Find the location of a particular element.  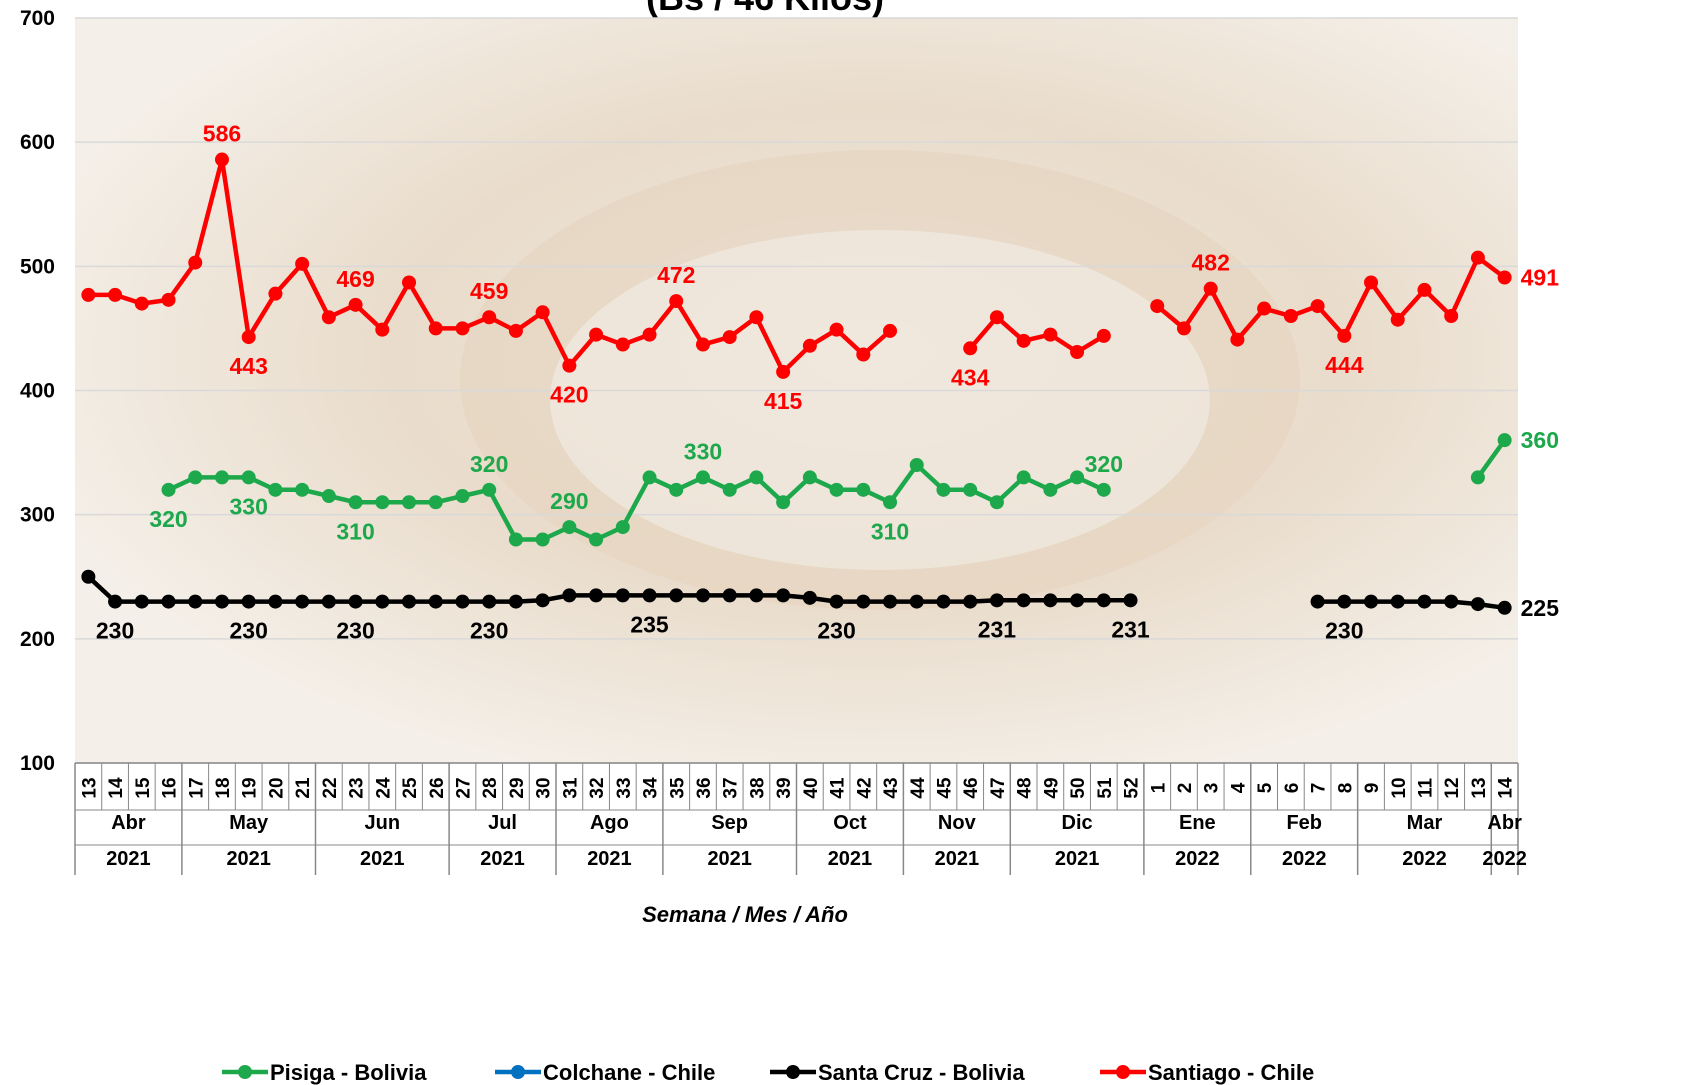

x-tick-label: 41 is located at coordinates (838, 788).